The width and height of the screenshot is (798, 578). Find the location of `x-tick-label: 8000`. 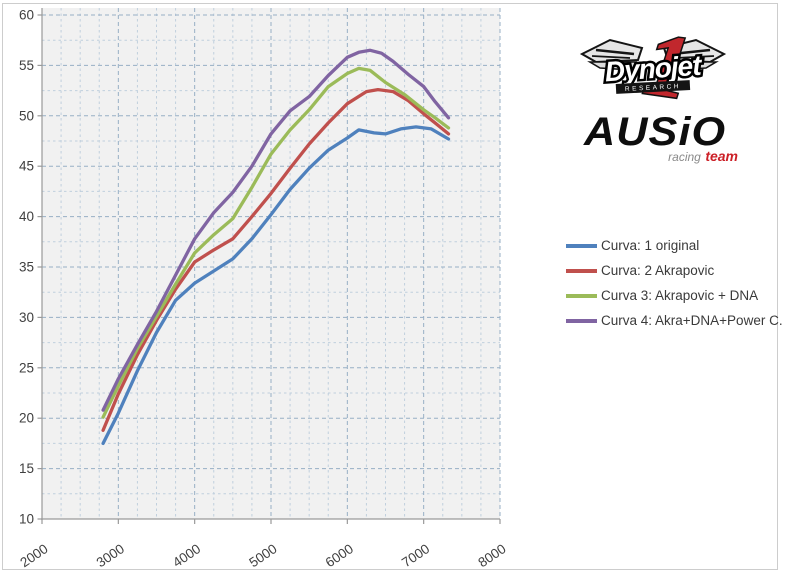

x-tick-label: 8000 is located at coordinates (491, 555).